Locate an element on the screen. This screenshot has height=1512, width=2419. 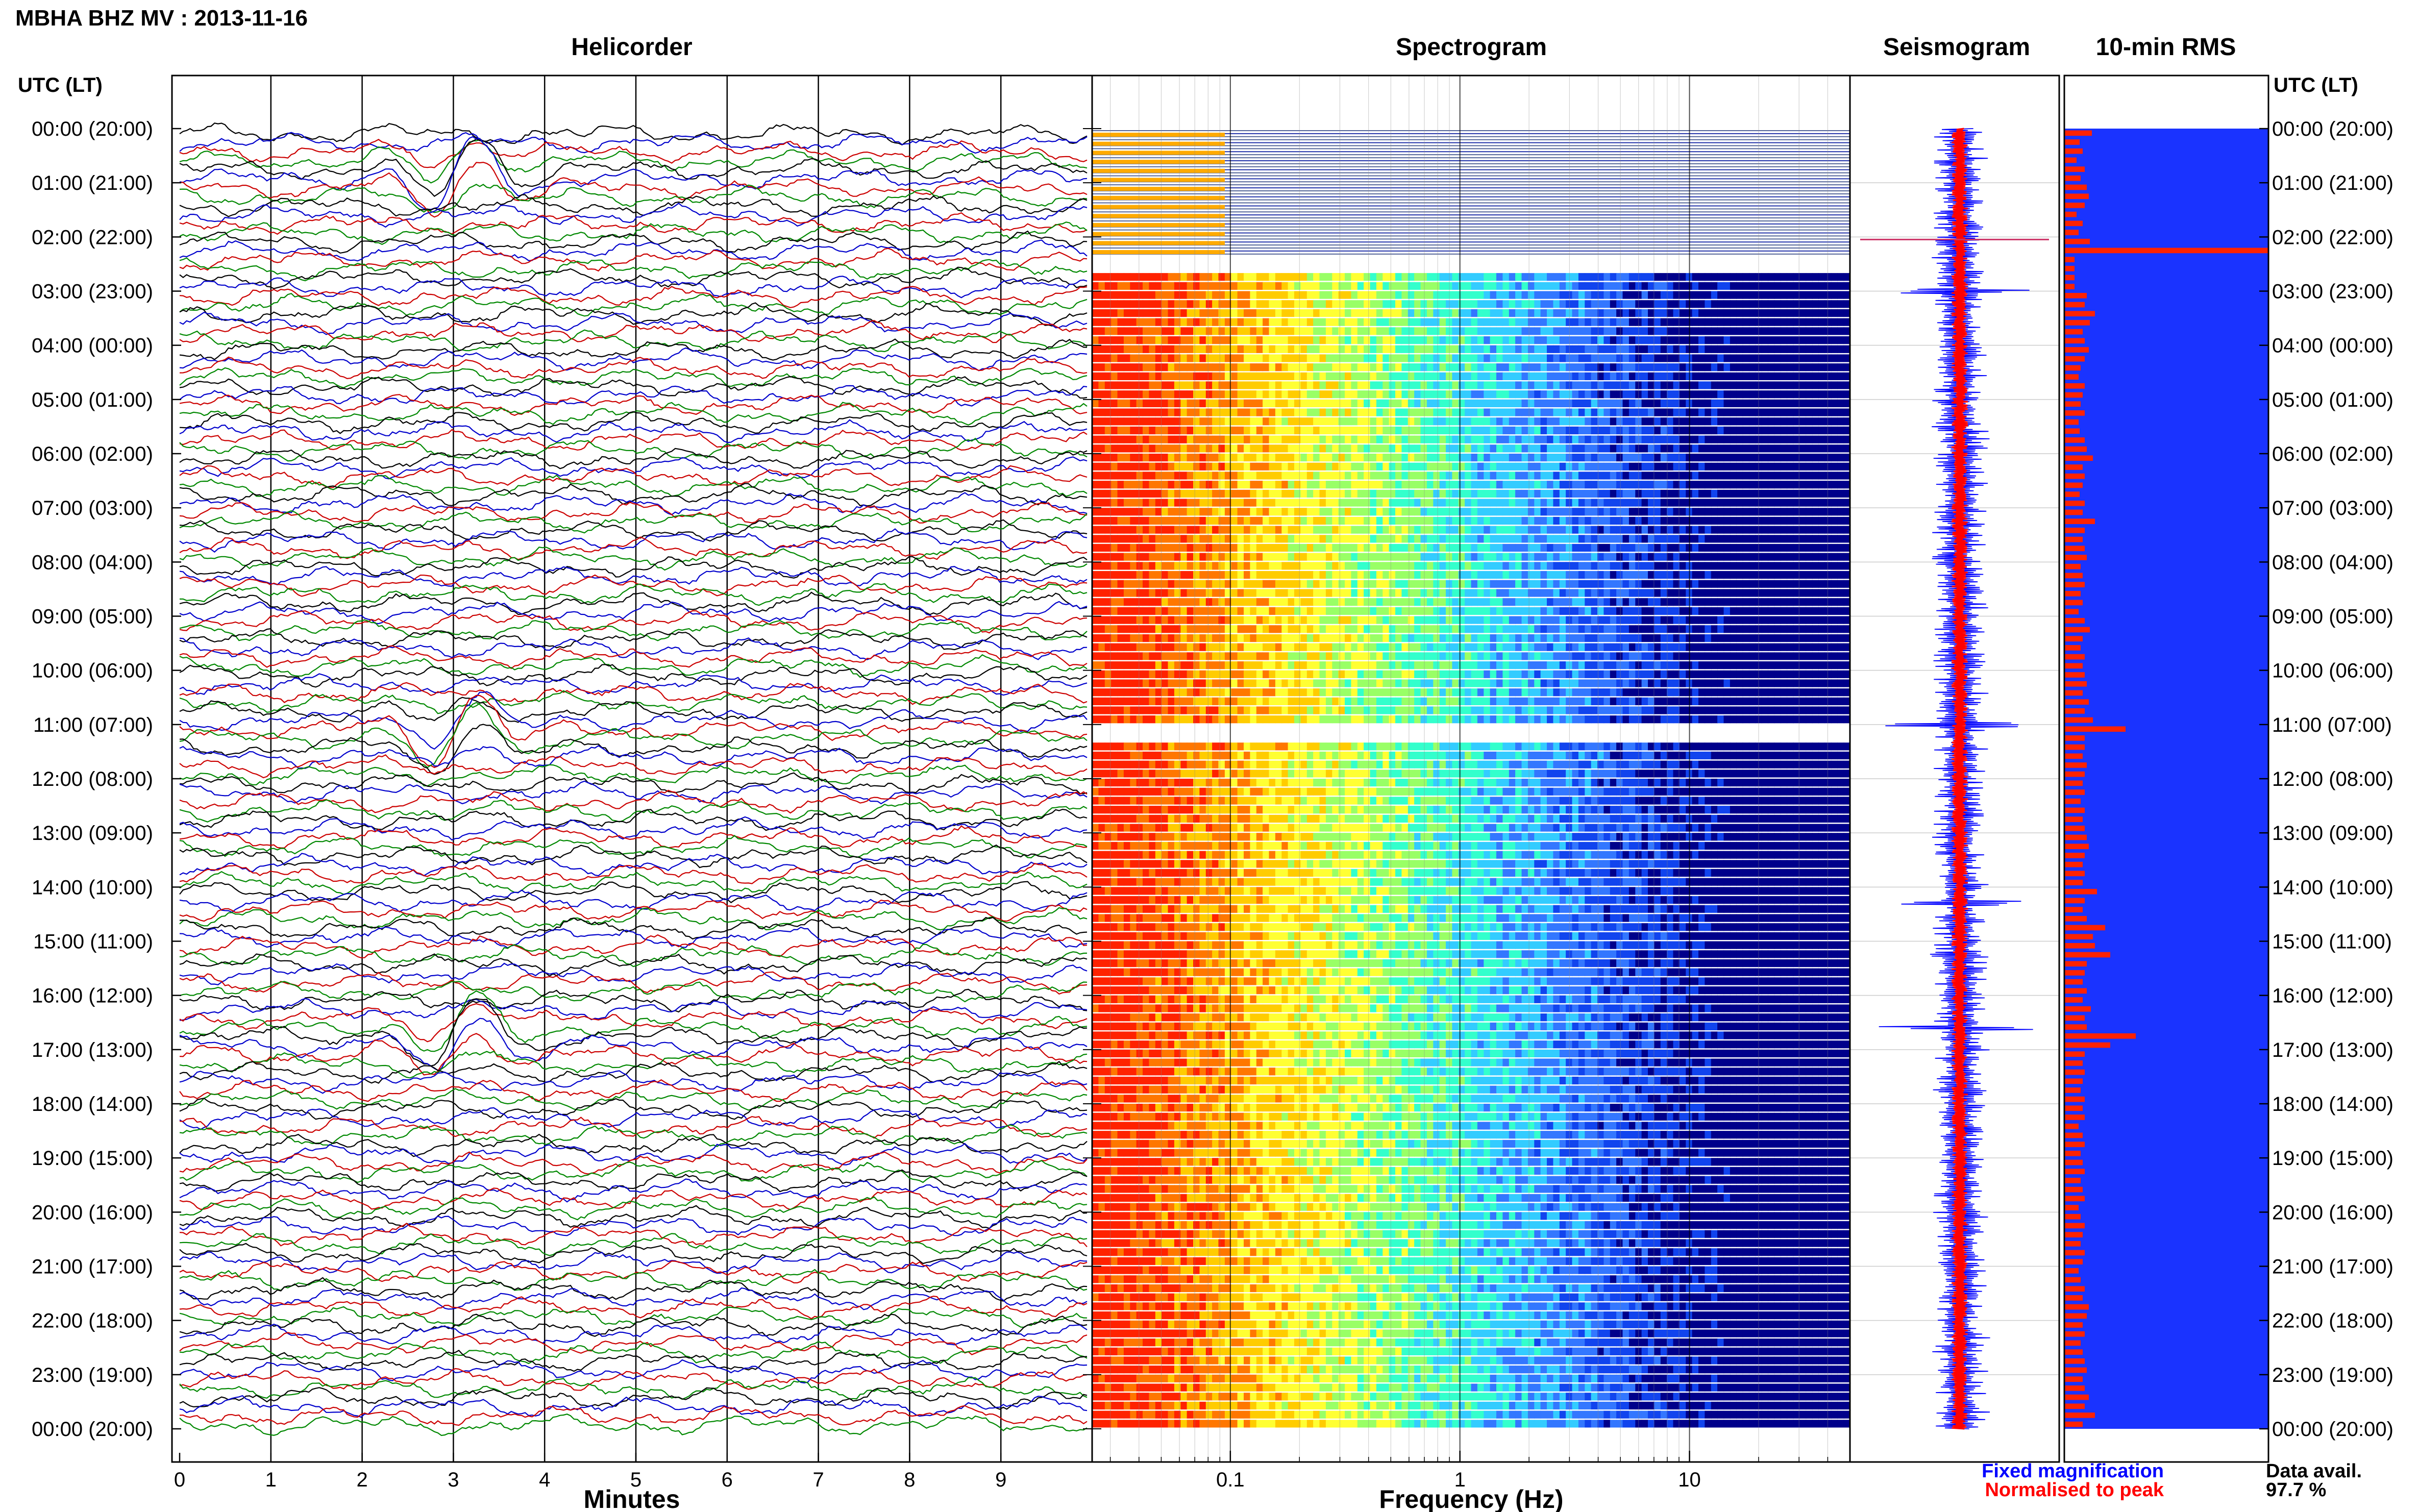
time-label-left: 00:00 (20:00) is located at coordinates (92, 129).